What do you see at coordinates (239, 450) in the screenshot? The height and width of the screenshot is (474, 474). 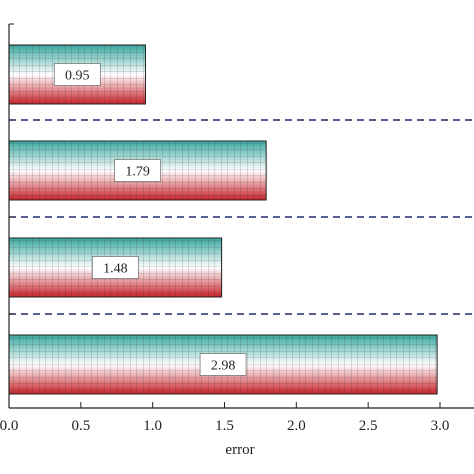 I see `x-axis-label: error` at bounding box center [239, 450].